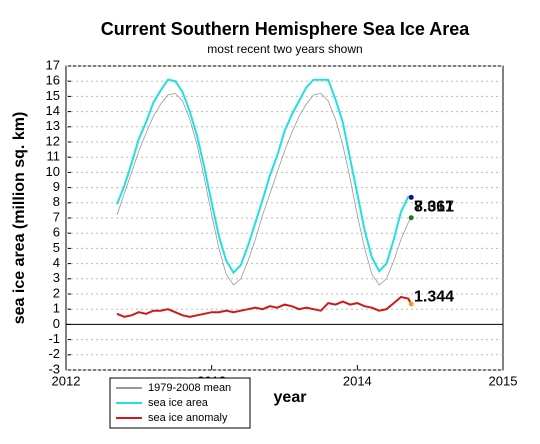 This screenshot has height=444, width=540. I want to click on chart-subtitle: most recent two years shown, so click(284, 49).